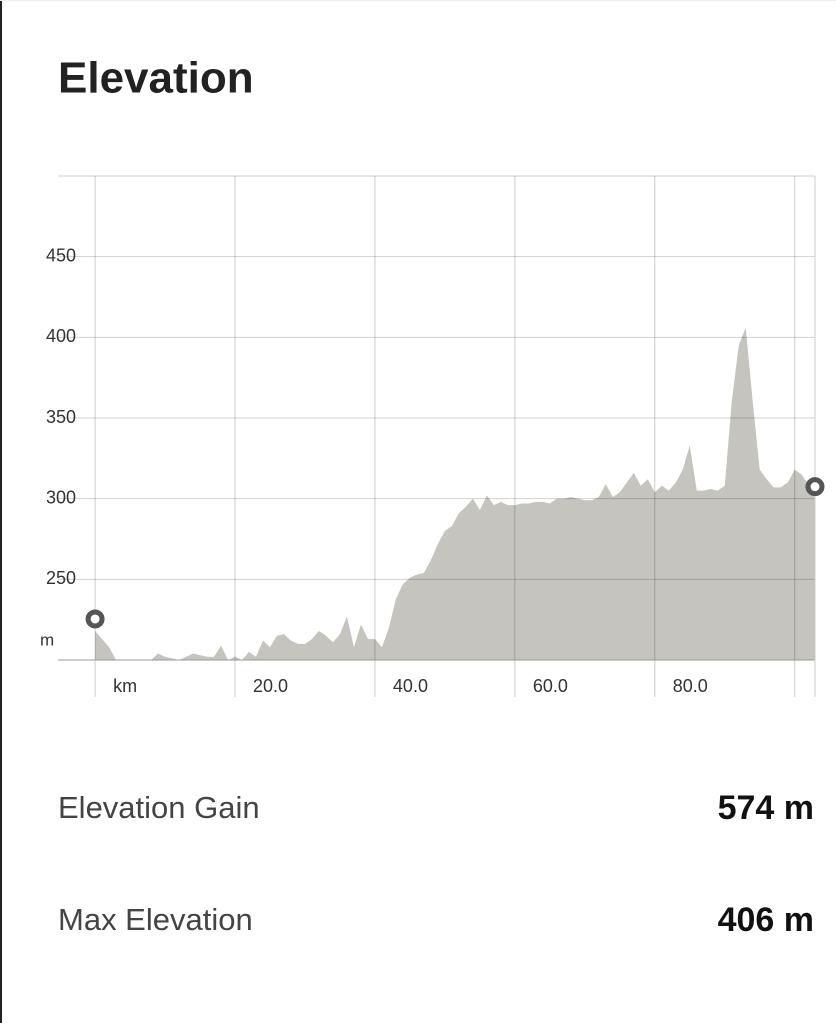 This screenshot has height=1028, width=836. Describe the element at coordinates (550, 686) in the screenshot. I see `x-tick-label: 60.0` at that location.